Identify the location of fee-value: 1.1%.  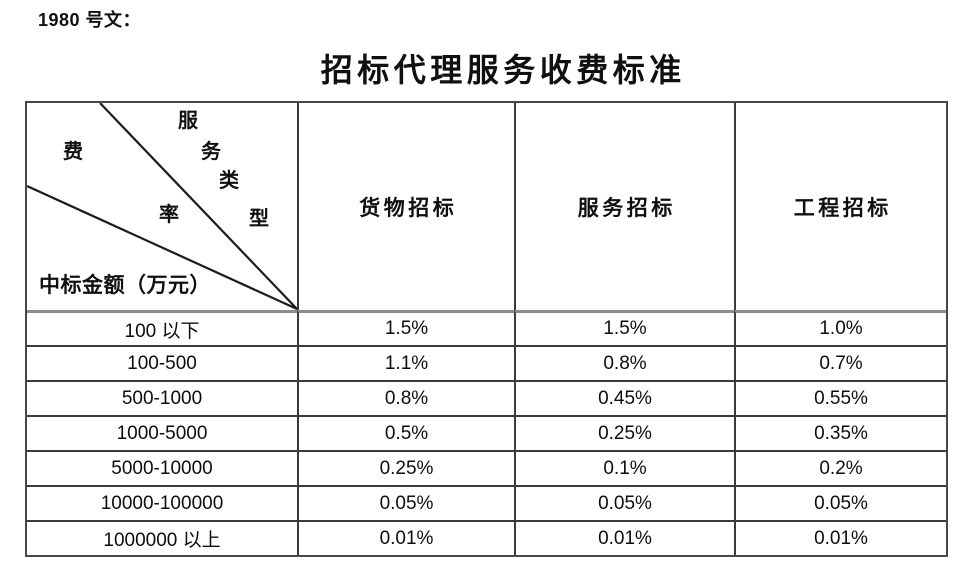
(405, 362).